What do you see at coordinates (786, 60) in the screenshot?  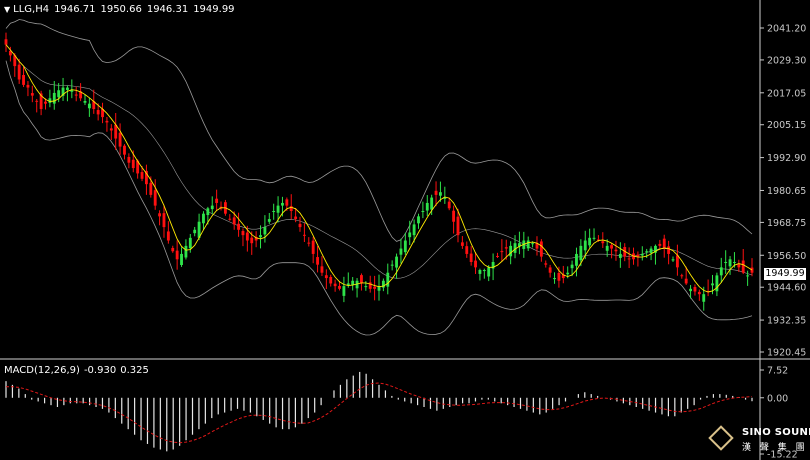 I see `price-tick-label: 2029.30` at bounding box center [786, 60].